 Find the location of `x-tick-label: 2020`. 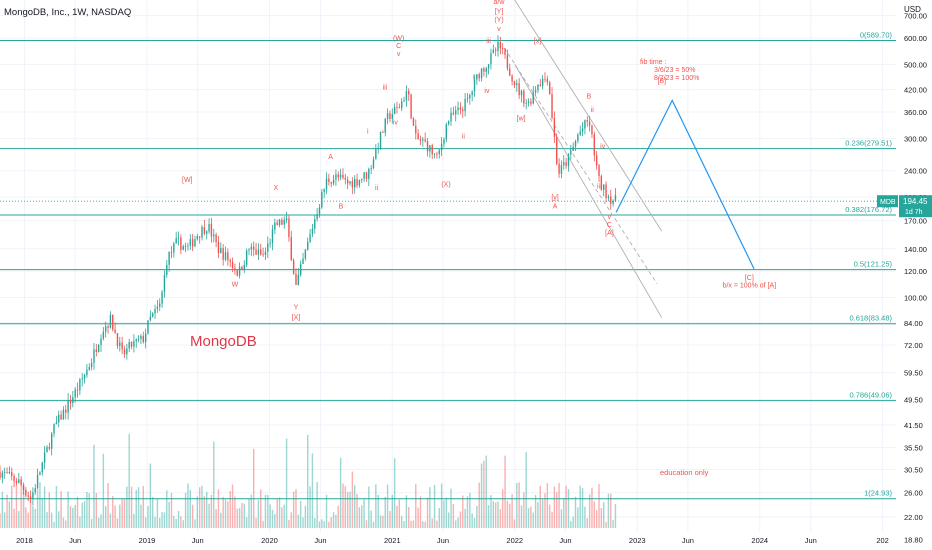

x-tick-label: 2020 is located at coordinates (269, 540).